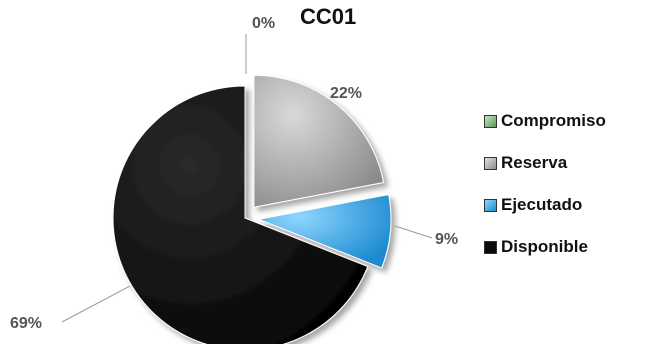  I want to click on legend-item-disponible: Disponible, so click(564, 247).